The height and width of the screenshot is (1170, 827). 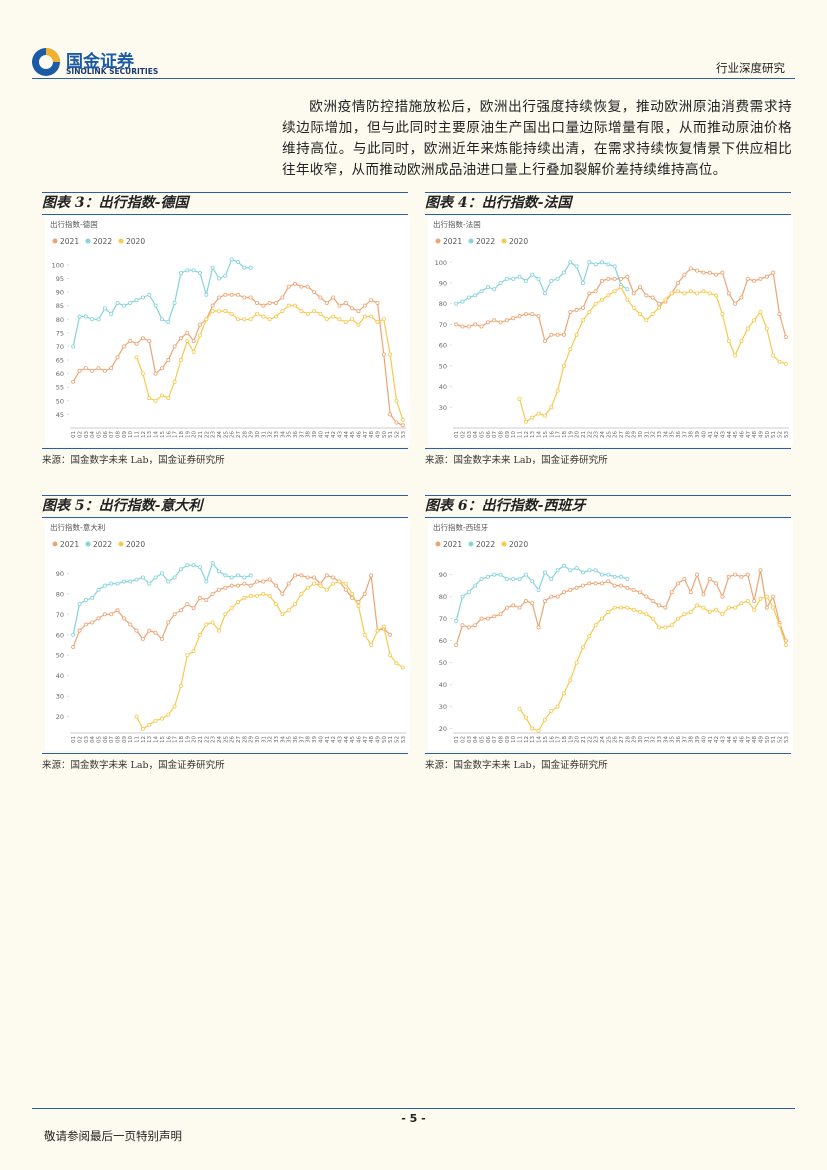 I want to click on legend-label: 2021, so click(x=452, y=241).